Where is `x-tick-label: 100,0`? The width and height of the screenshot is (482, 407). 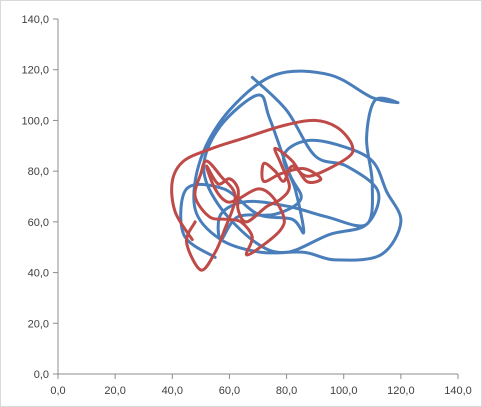
x-tick-label: 100,0 is located at coordinates (344, 391).